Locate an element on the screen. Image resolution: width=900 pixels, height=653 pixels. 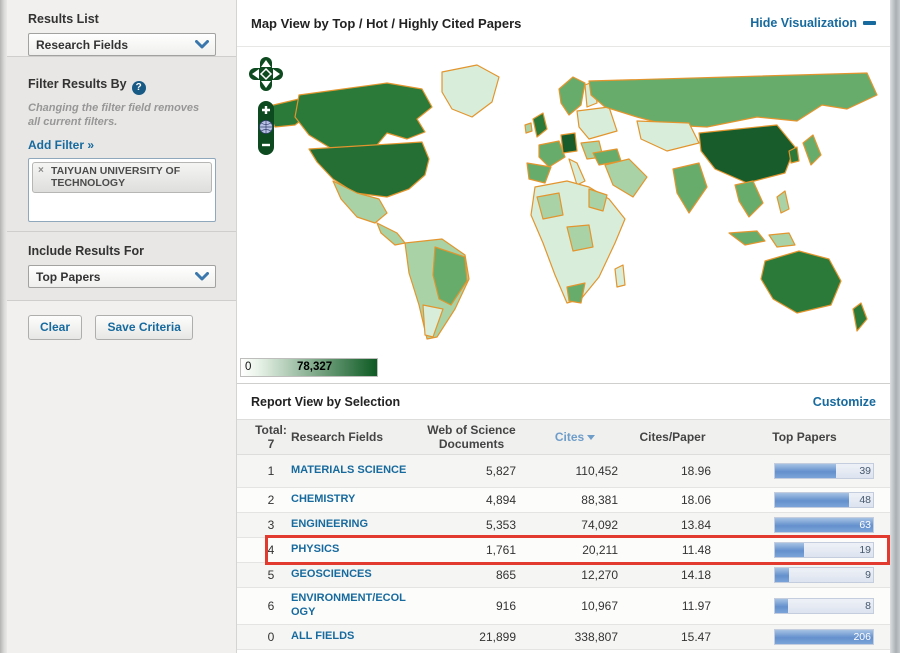
chevron-down-icon is located at coordinates (202, 276).